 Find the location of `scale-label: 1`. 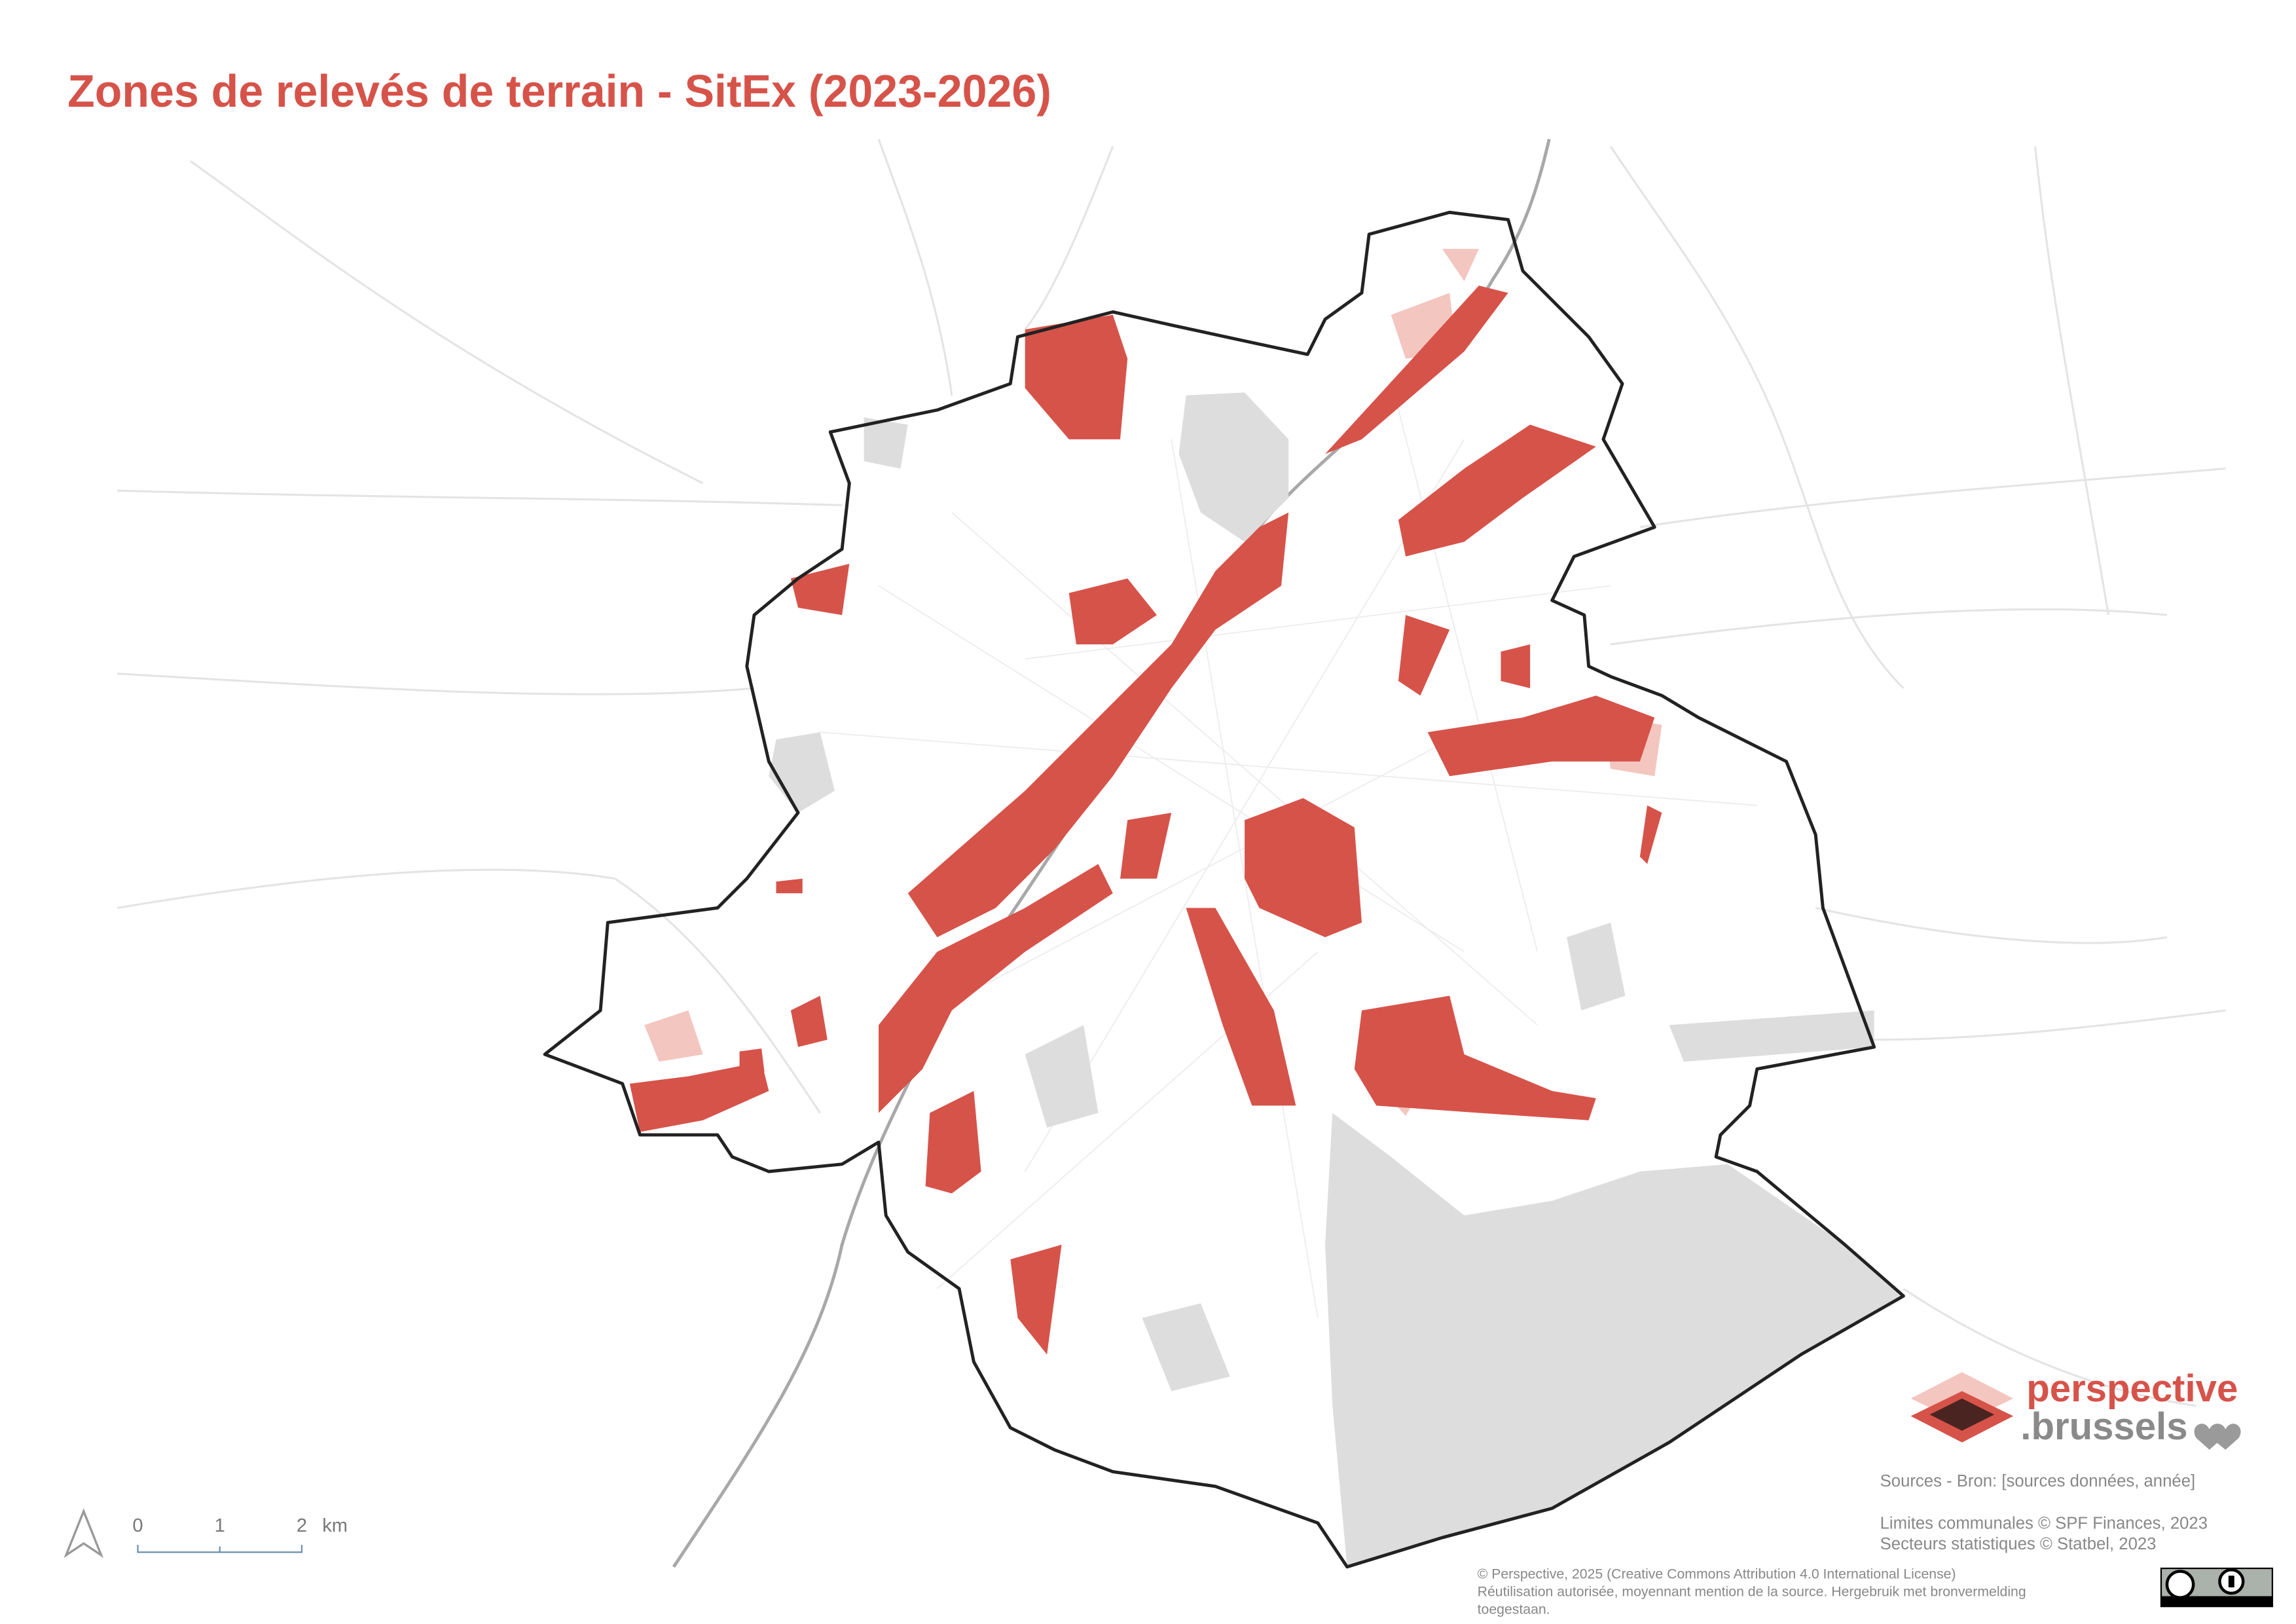

scale-label: 1 is located at coordinates (220, 1525).